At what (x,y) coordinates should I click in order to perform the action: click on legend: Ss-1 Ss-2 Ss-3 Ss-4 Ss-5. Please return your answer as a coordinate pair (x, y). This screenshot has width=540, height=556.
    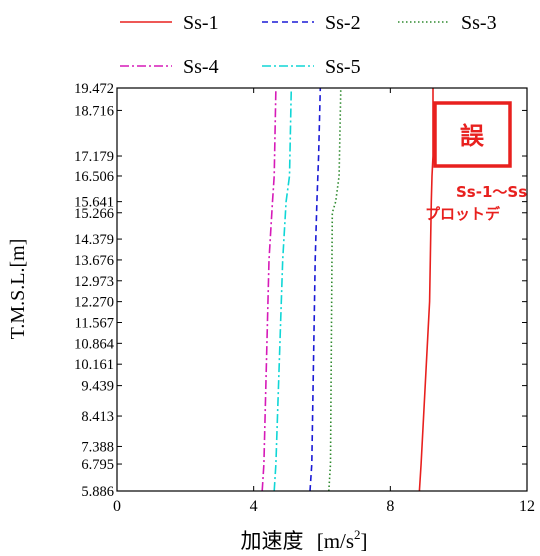
    Looking at the image, I should click on (308, 45).